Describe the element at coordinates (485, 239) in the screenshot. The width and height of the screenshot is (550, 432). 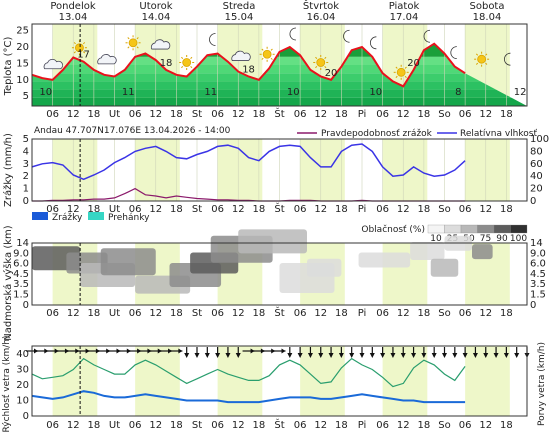
I see `cloud-legend-tick: 75` at that location.